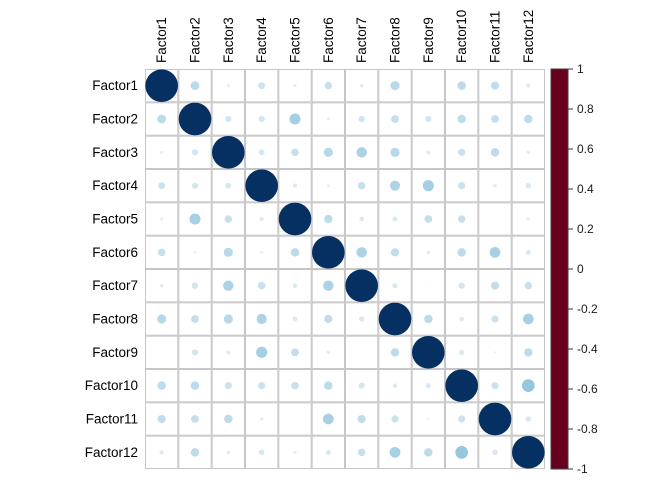 Image resolution: width=672 pixels, height=480 pixels. I want to click on legend-colorbar, so click(559, 269).